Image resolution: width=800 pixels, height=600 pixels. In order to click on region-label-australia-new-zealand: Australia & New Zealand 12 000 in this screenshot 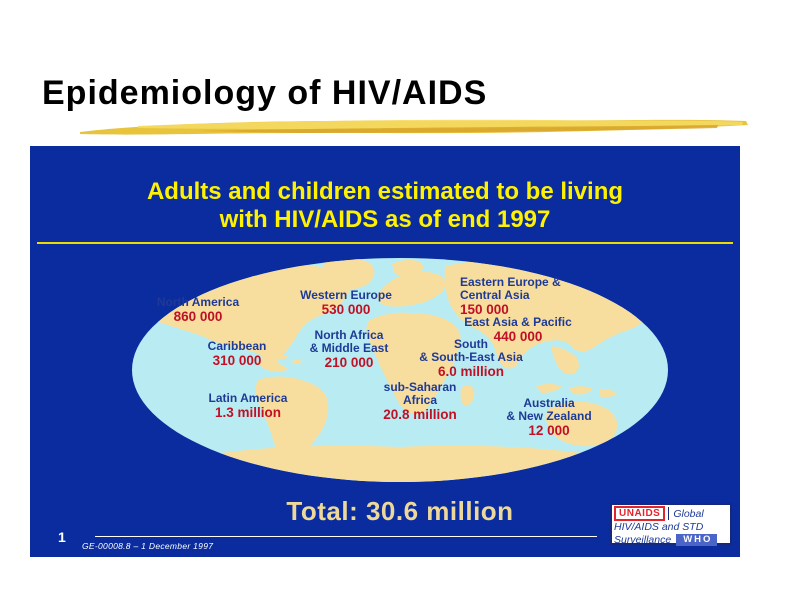, I will do `click(548, 417)`.